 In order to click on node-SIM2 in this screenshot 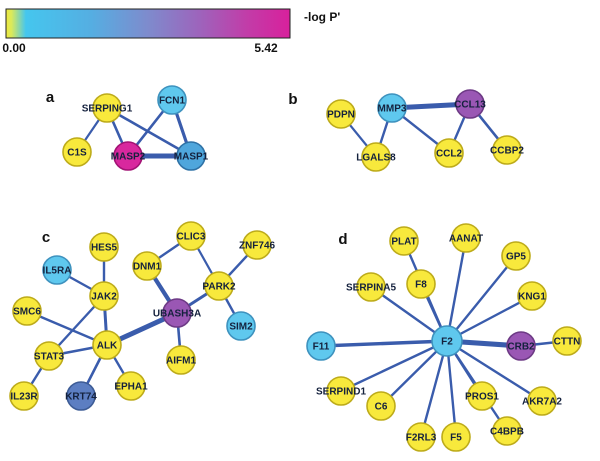, I will do `click(241, 326)`.